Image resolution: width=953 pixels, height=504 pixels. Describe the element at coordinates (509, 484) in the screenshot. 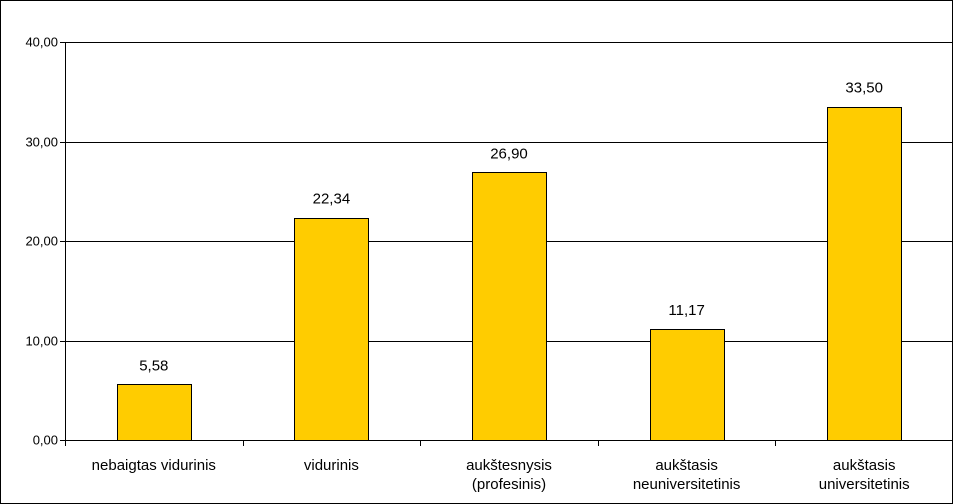

I see `x-category-label: (profesinis)` at that location.